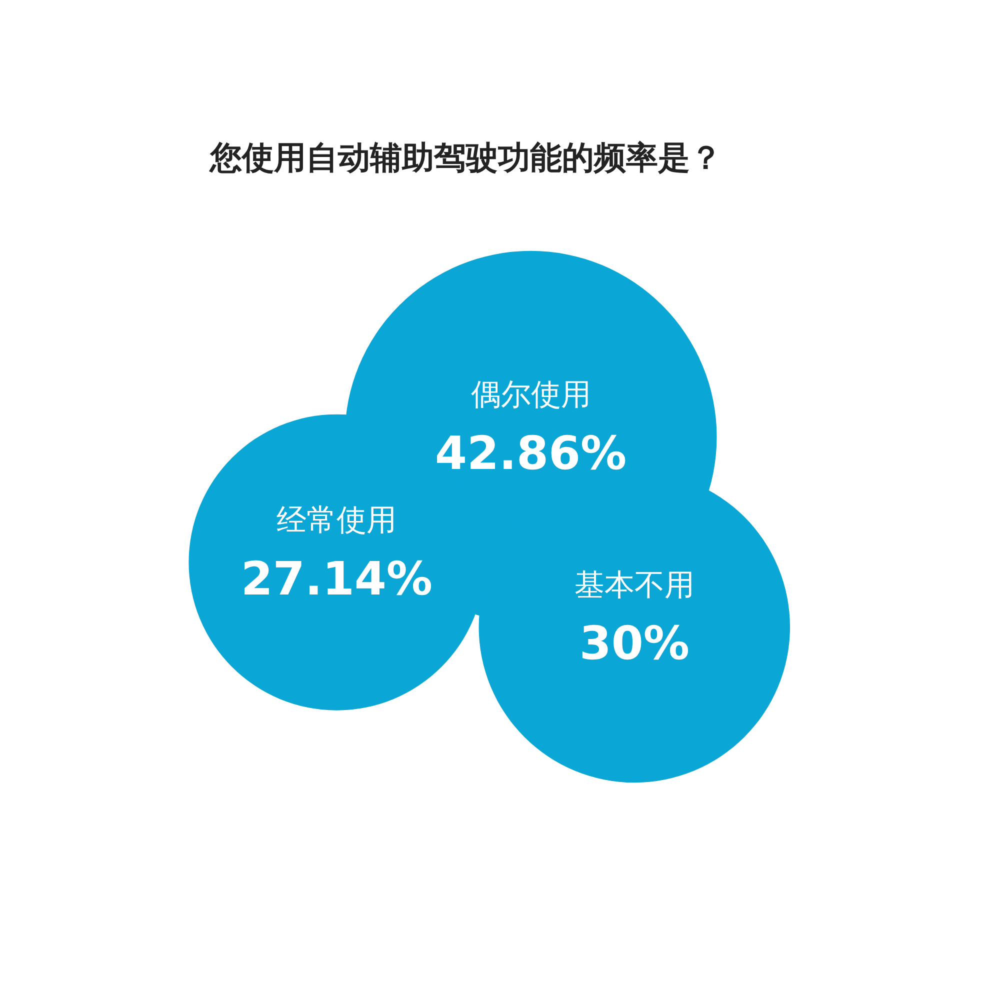  What do you see at coordinates (634, 585) in the screenshot?
I see `category-label: 基本不用` at bounding box center [634, 585].